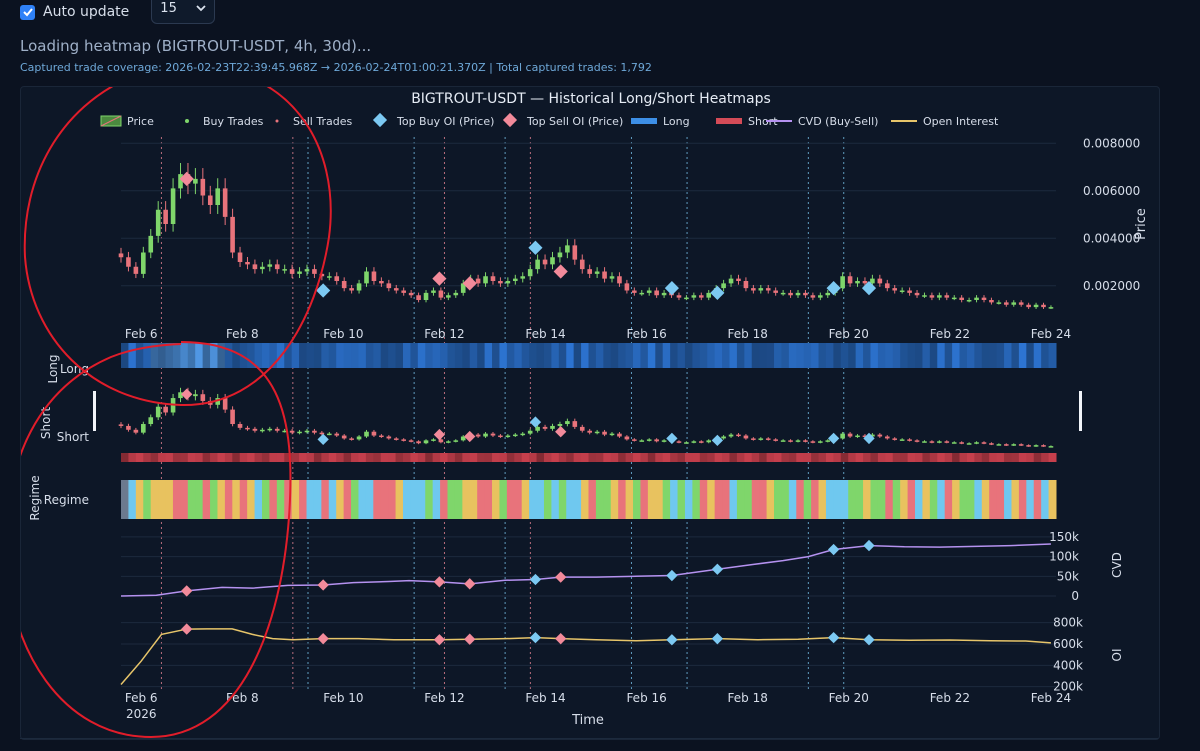 This screenshot has width=1200, height=751. Describe the element at coordinates (35, 497) in the screenshot. I see `regime-y-axis-label: Regime` at that location.